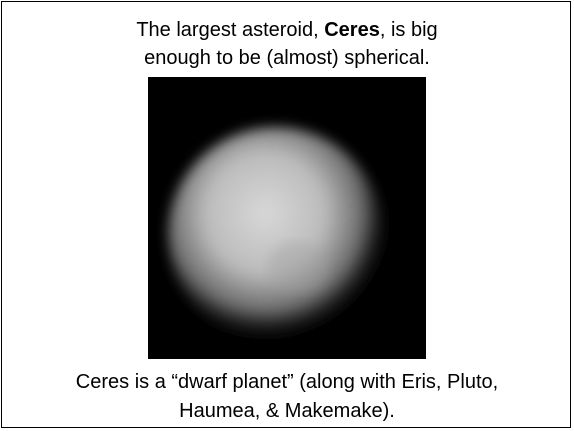 The height and width of the screenshot is (431, 574). Describe the element at coordinates (287, 411) in the screenshot. I see `caption-line: Haumea, & Makemake).` at that location.